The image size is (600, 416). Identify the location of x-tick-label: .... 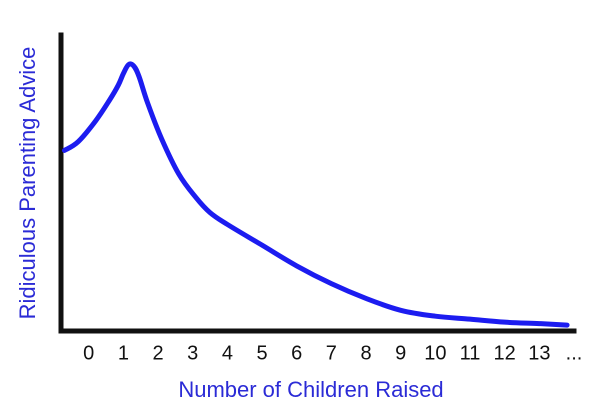
(574, 353).